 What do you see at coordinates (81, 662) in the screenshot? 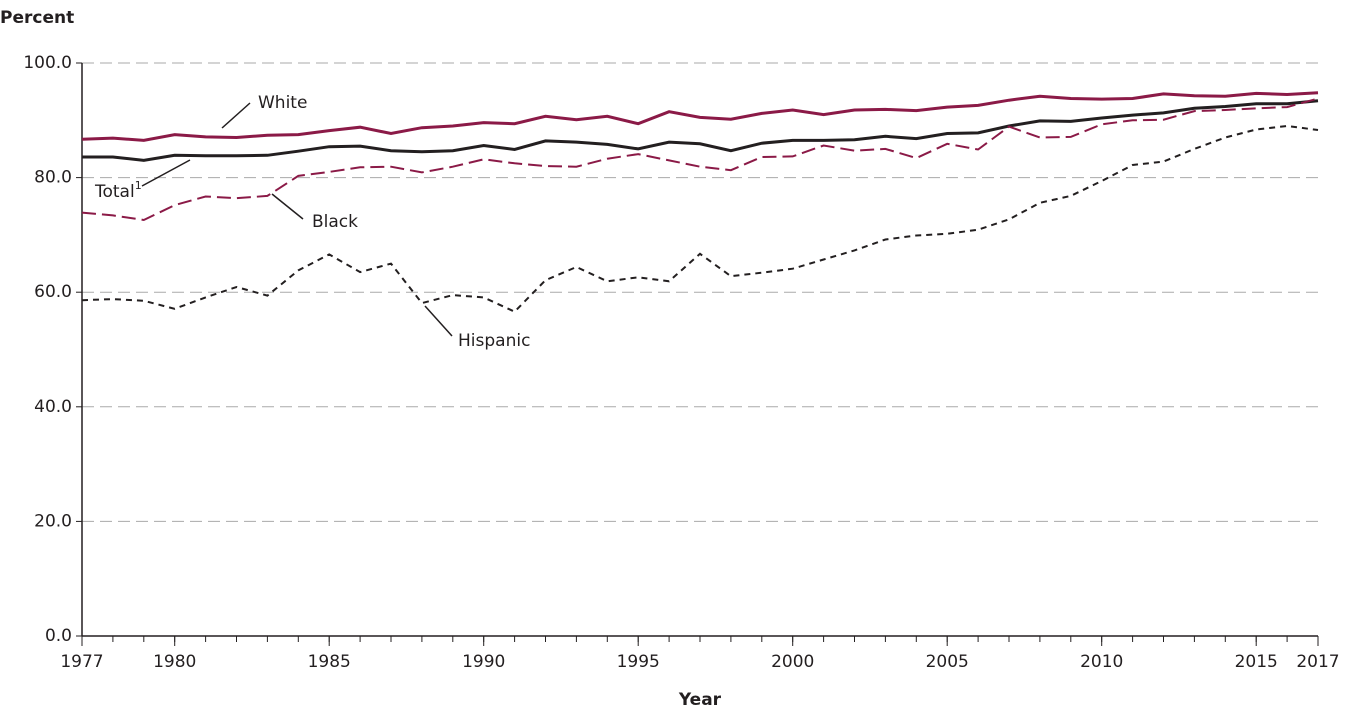
I see `x-tick-label: 1977` at bounding box center [81, 662].